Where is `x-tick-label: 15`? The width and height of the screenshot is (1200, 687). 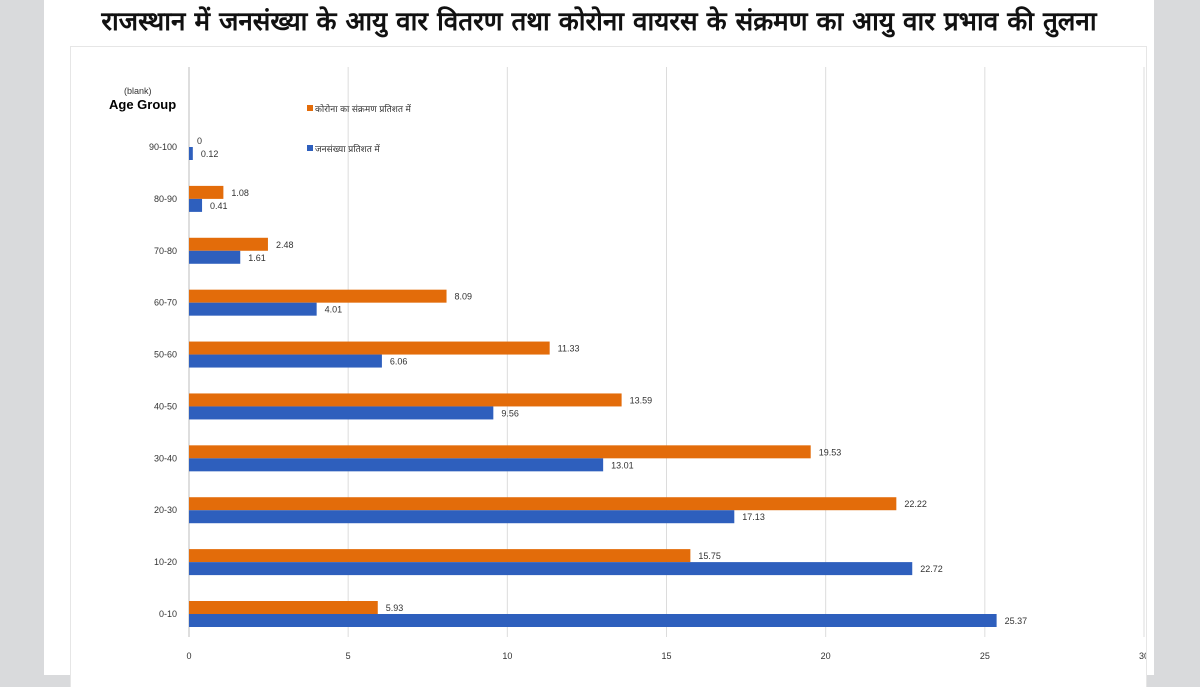 x-tick-label: 15 is located at coordinates (666, 656).